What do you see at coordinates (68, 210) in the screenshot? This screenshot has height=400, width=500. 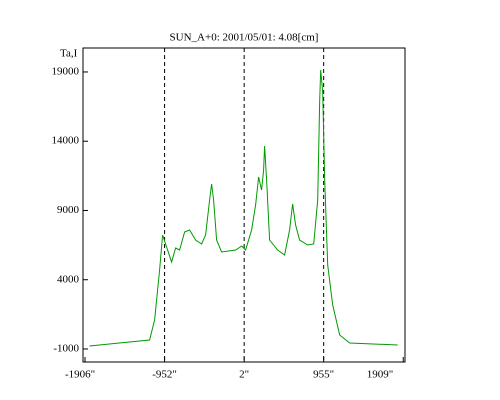 I see `y-tick-label: 9000` at bounding box center [68, 210].